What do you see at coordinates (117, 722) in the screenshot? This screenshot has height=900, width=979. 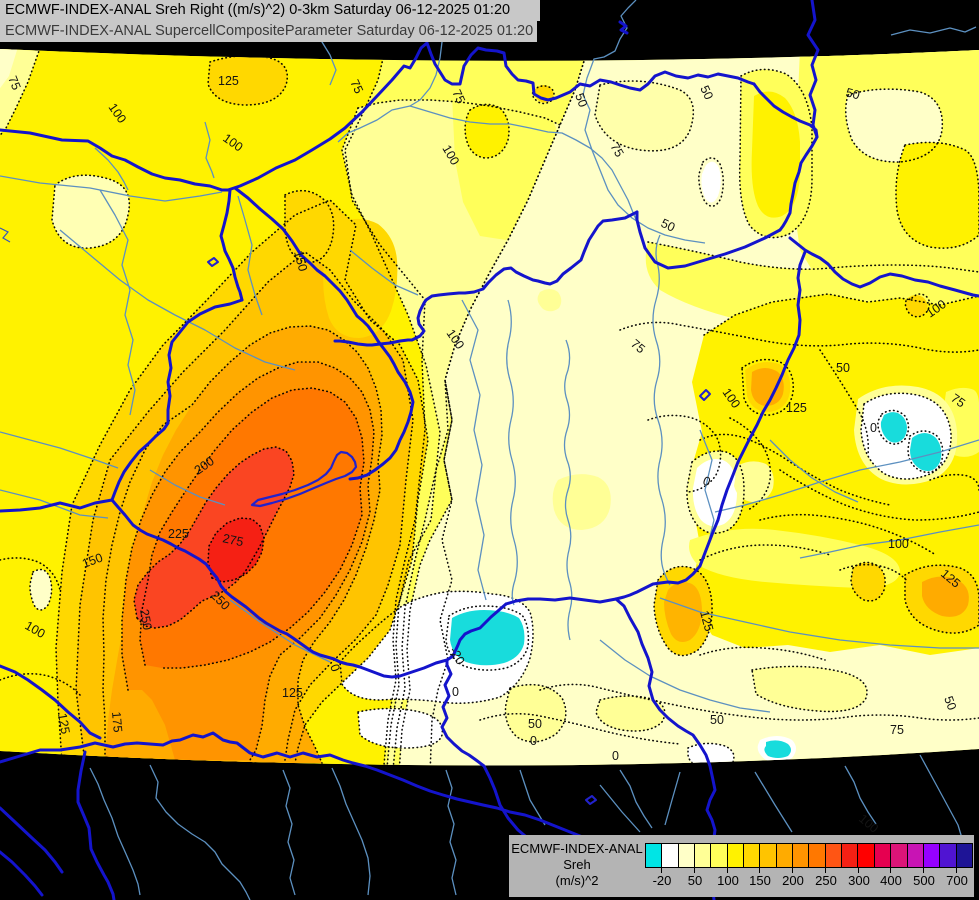 I see `svg-text: 175` at bounding box center [117, 722].